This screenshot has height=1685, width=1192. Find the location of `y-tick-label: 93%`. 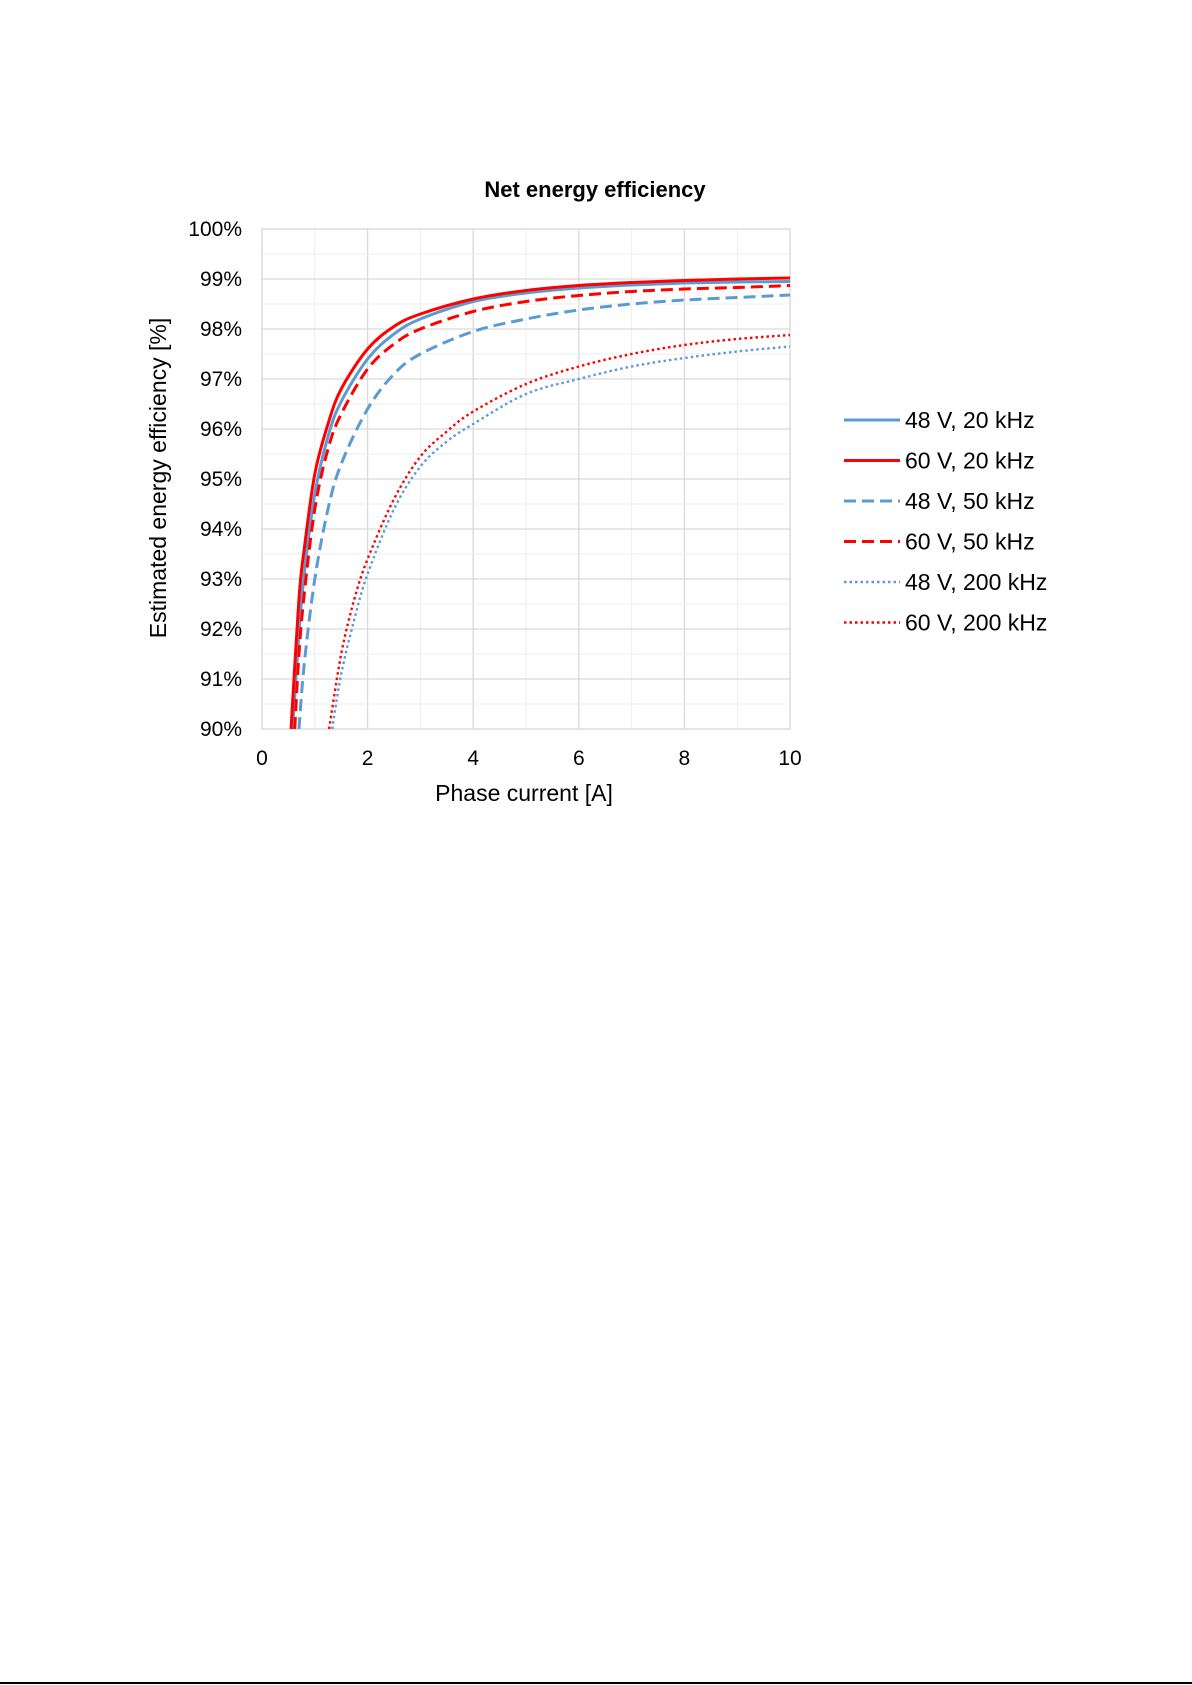

y-tick-label: 93% is located at coordinates (221, 579).